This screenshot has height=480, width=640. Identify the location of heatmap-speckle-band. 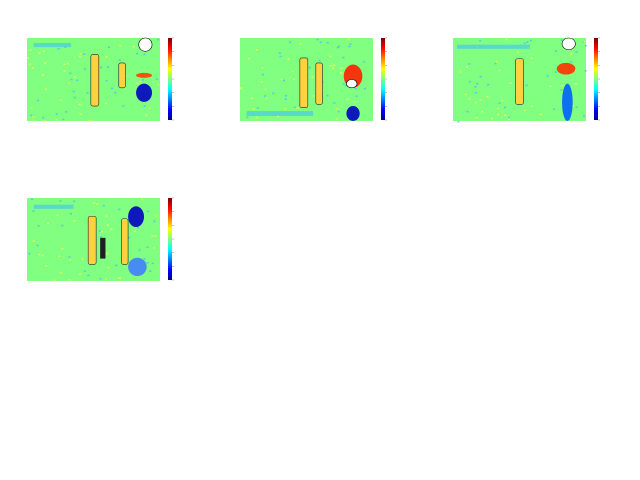
(493, 46).